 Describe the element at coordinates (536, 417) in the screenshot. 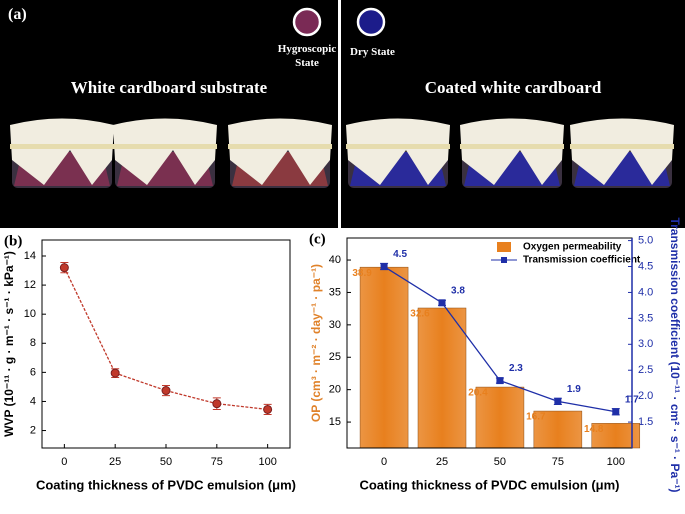

I see `value-label: 16.7` at that location.